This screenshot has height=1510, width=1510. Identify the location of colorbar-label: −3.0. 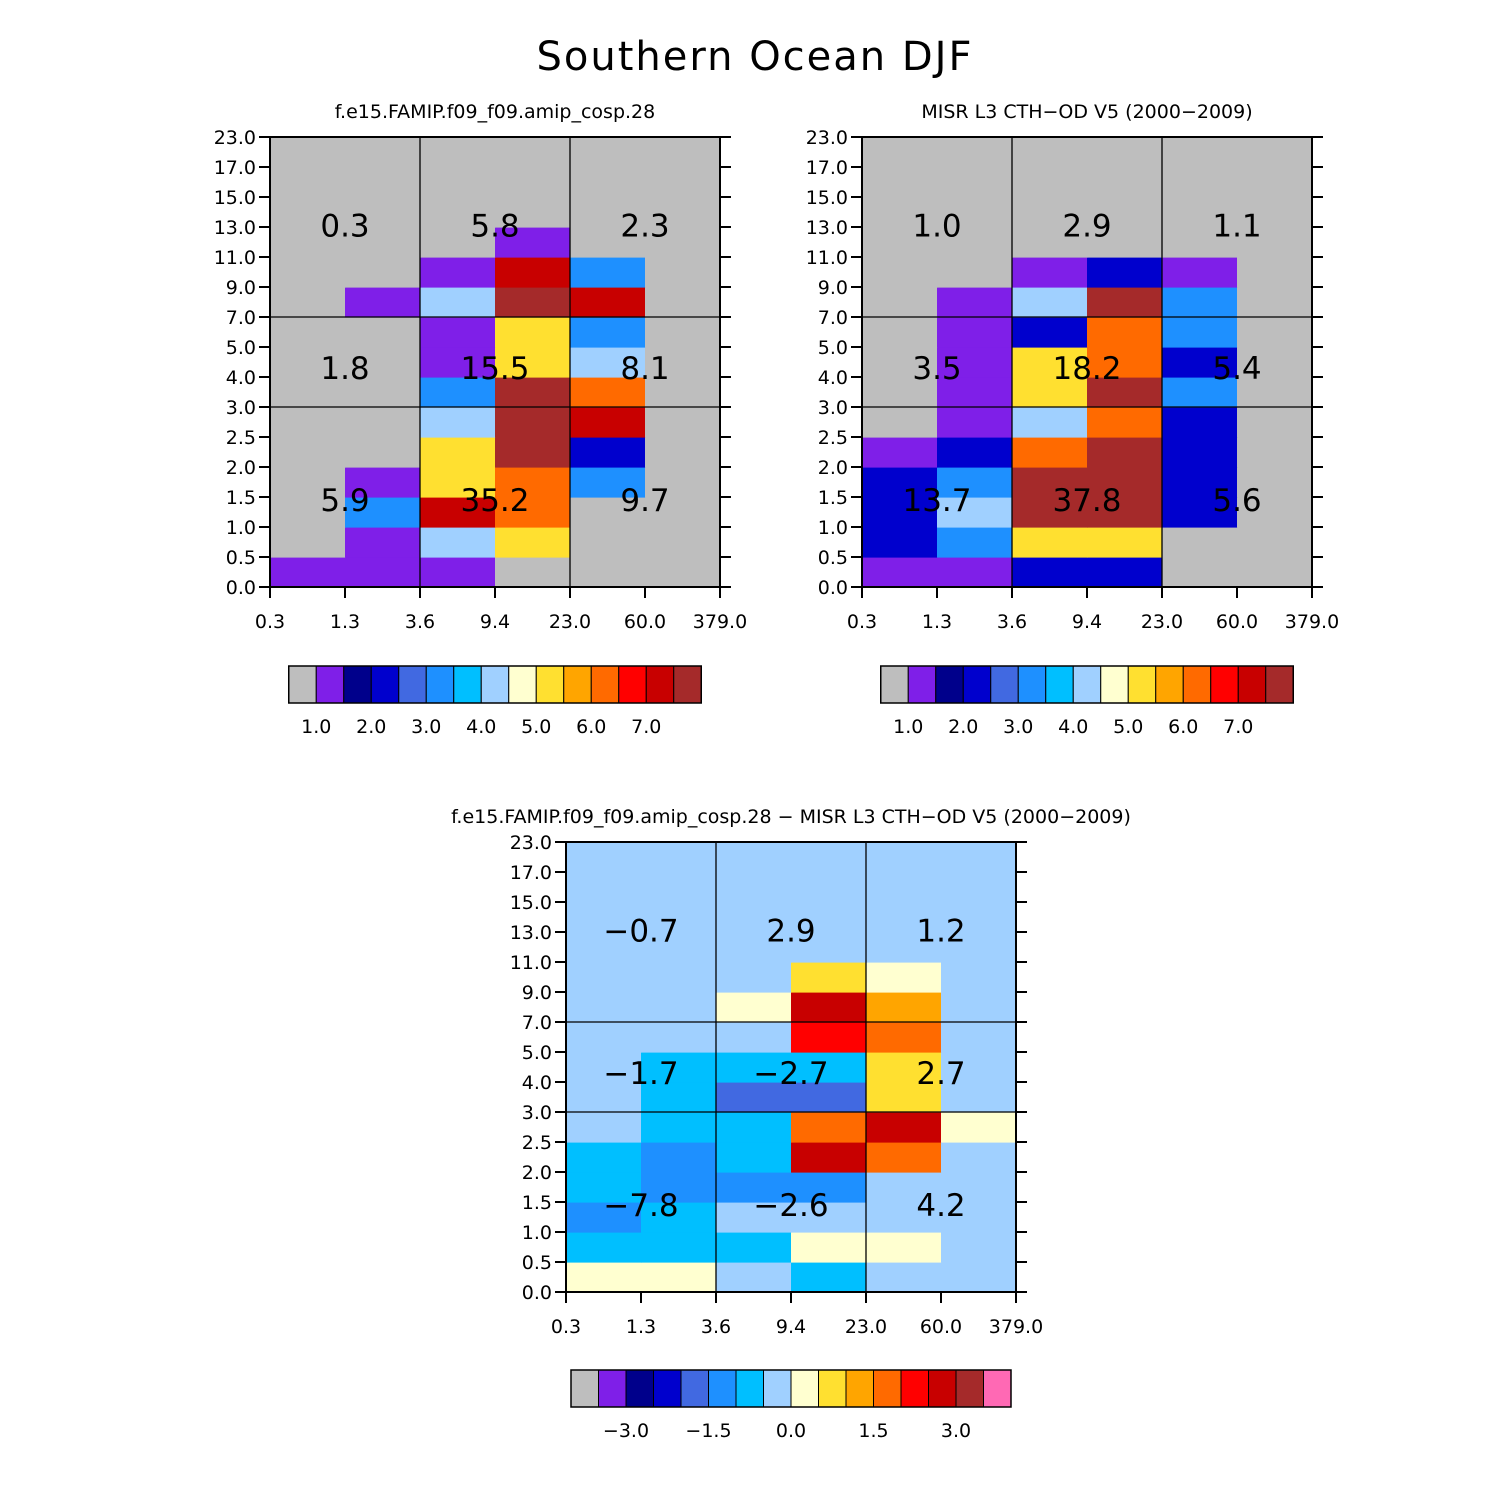
(626, 1431).